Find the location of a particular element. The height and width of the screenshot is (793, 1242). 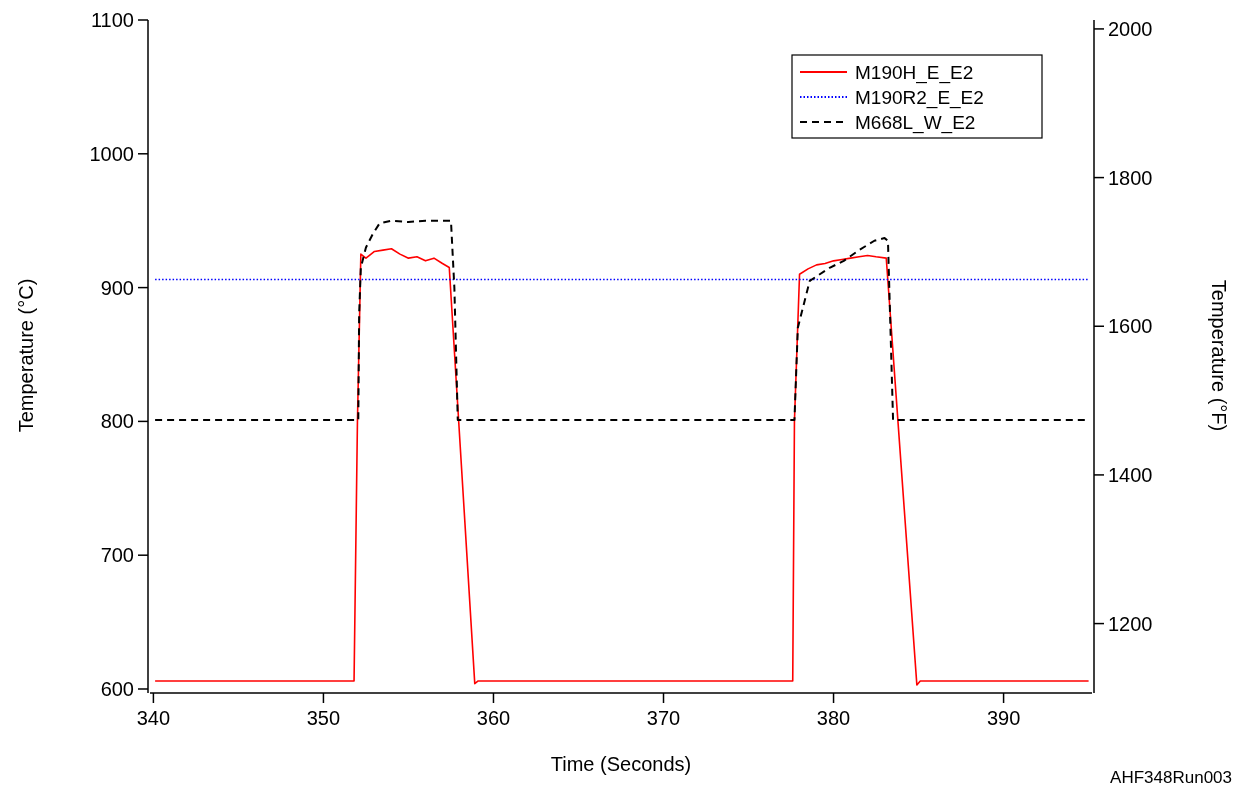

y2-tick-label: 1800 is located at coordinates (1130, 177).